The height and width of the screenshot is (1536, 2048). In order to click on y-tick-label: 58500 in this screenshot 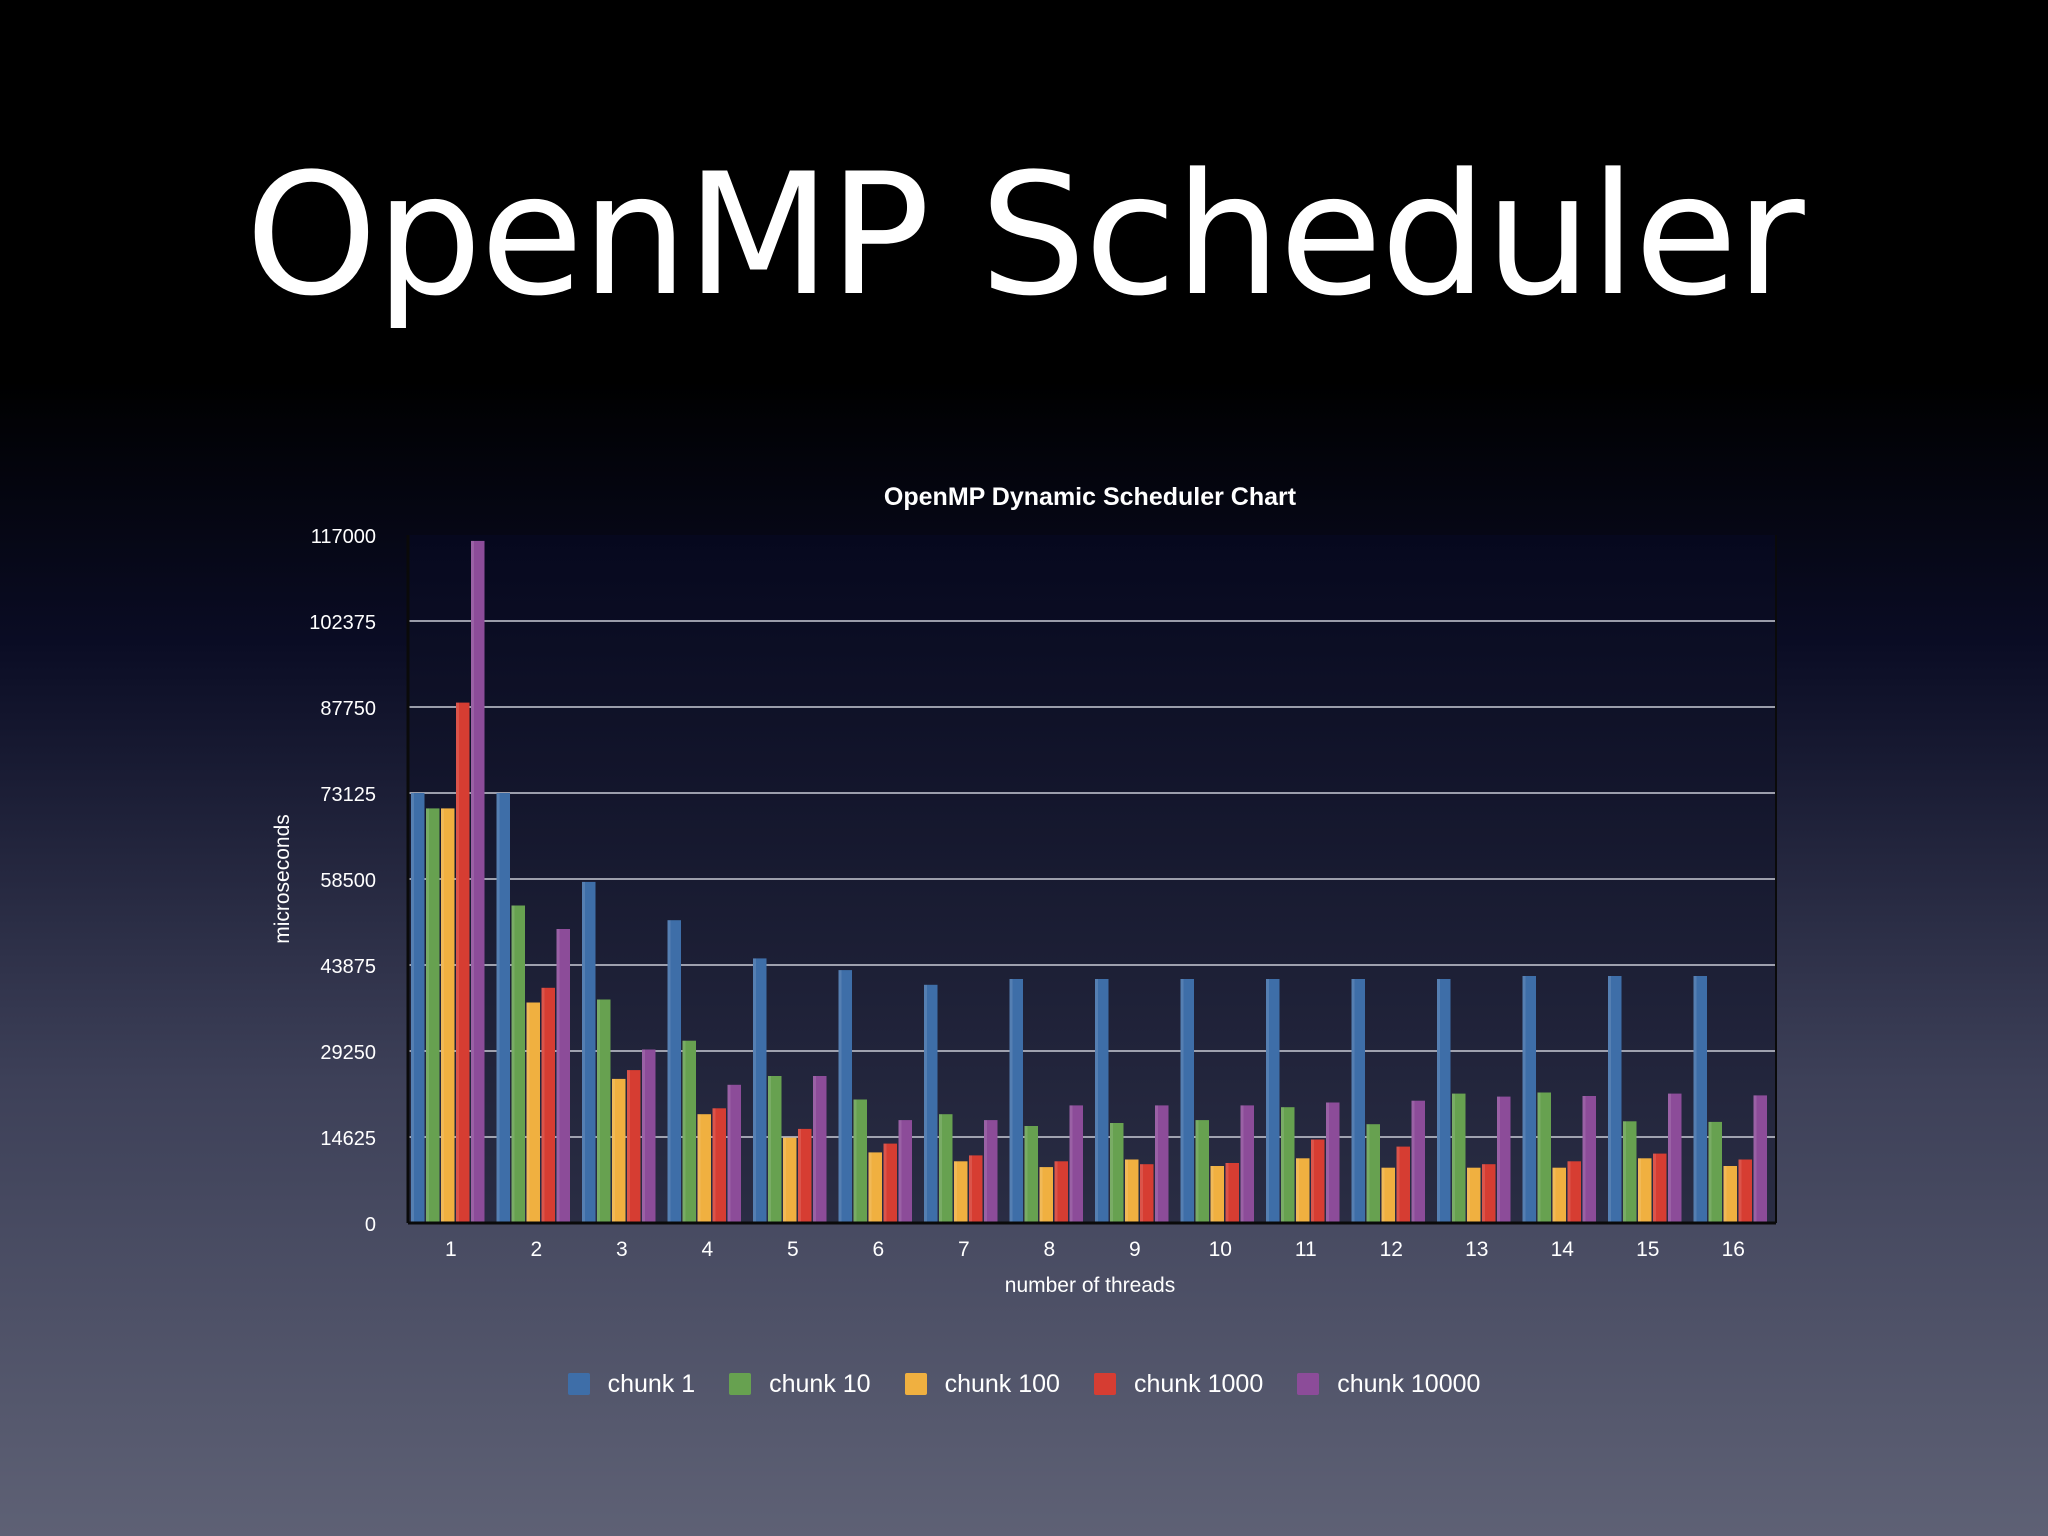, I will do `click(348, 881)`.